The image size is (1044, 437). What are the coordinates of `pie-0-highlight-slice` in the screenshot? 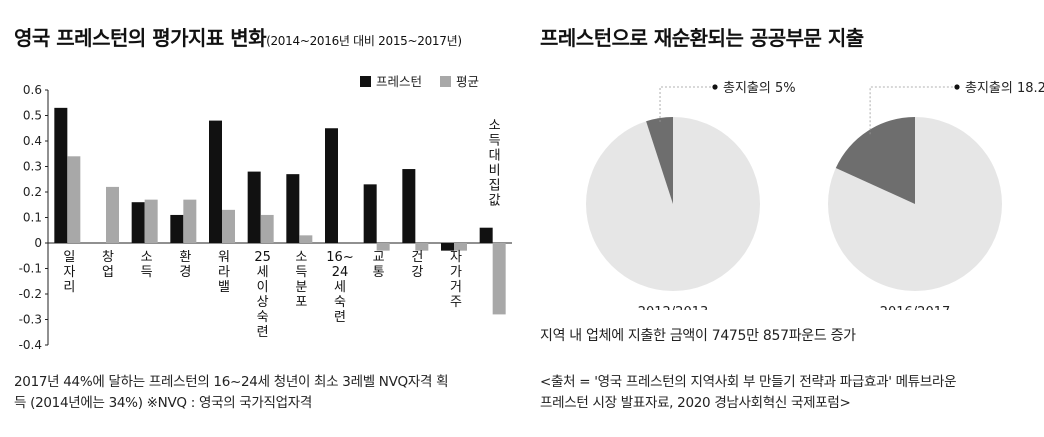 It's located at (659, 160).